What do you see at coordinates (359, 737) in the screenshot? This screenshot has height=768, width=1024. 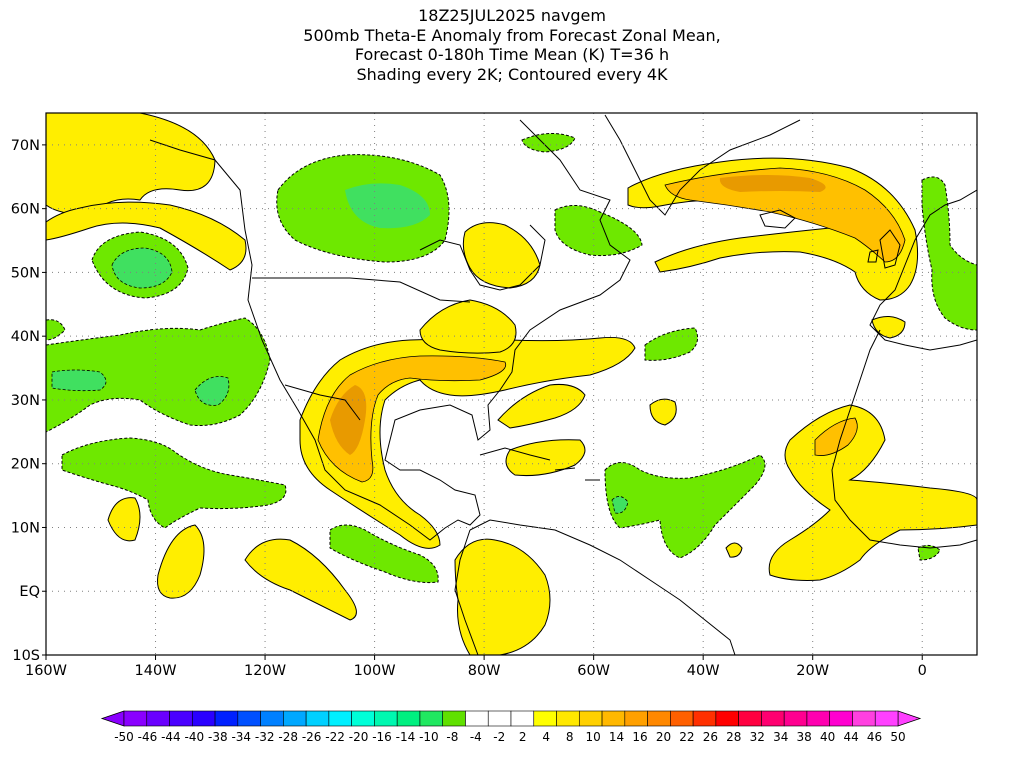 I see `colorbar-label: -20` at bounding box center [359, 737].